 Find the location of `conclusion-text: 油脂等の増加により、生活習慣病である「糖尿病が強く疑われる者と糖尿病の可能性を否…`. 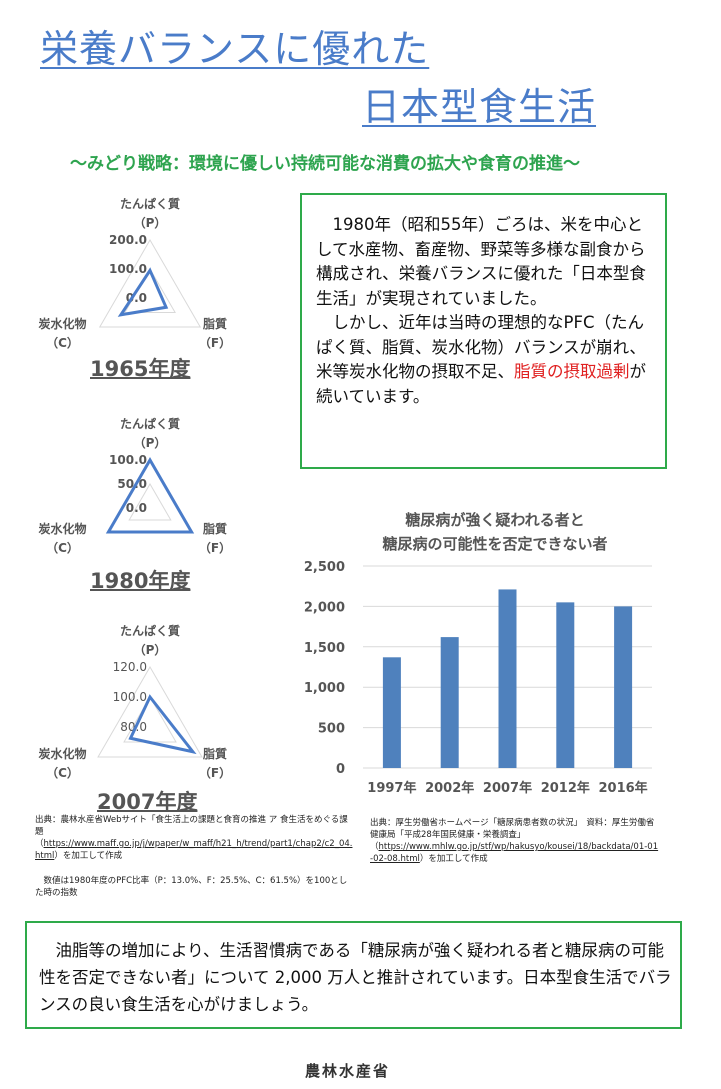

conclusion-text: 油脂等の増加により、生活習慣病である「糖尿病が強く疑われる者と糖尿病の可能性を否… is located at coordinates (355, 977).